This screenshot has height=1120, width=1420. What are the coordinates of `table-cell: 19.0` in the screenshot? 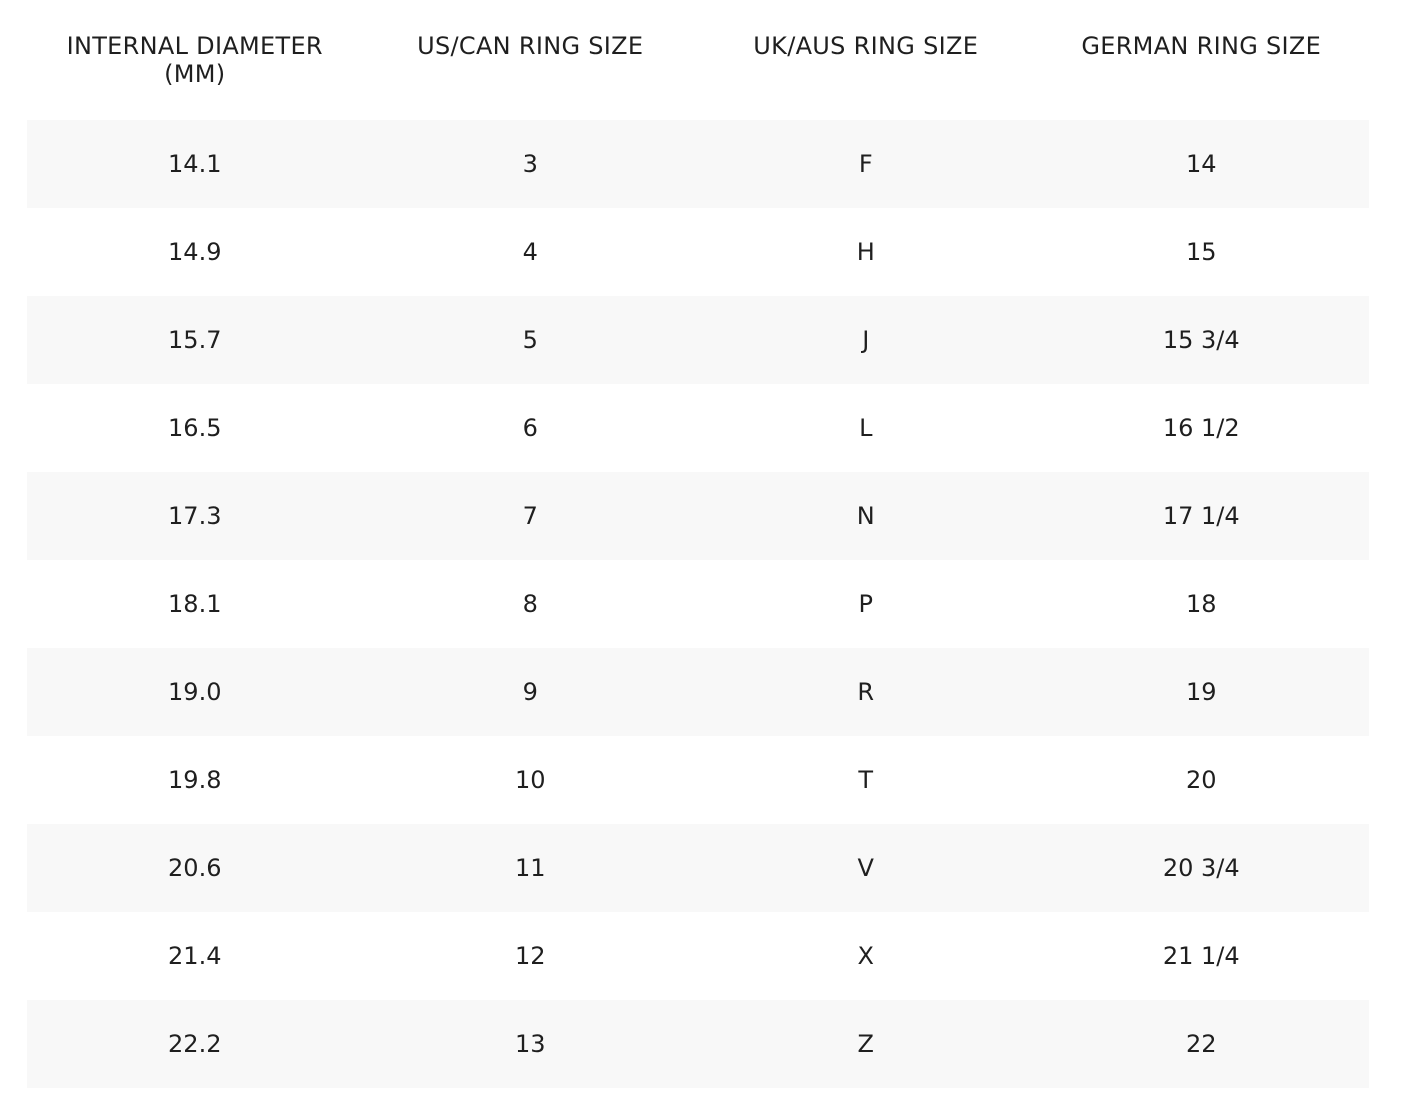 It's located at (195, 692).